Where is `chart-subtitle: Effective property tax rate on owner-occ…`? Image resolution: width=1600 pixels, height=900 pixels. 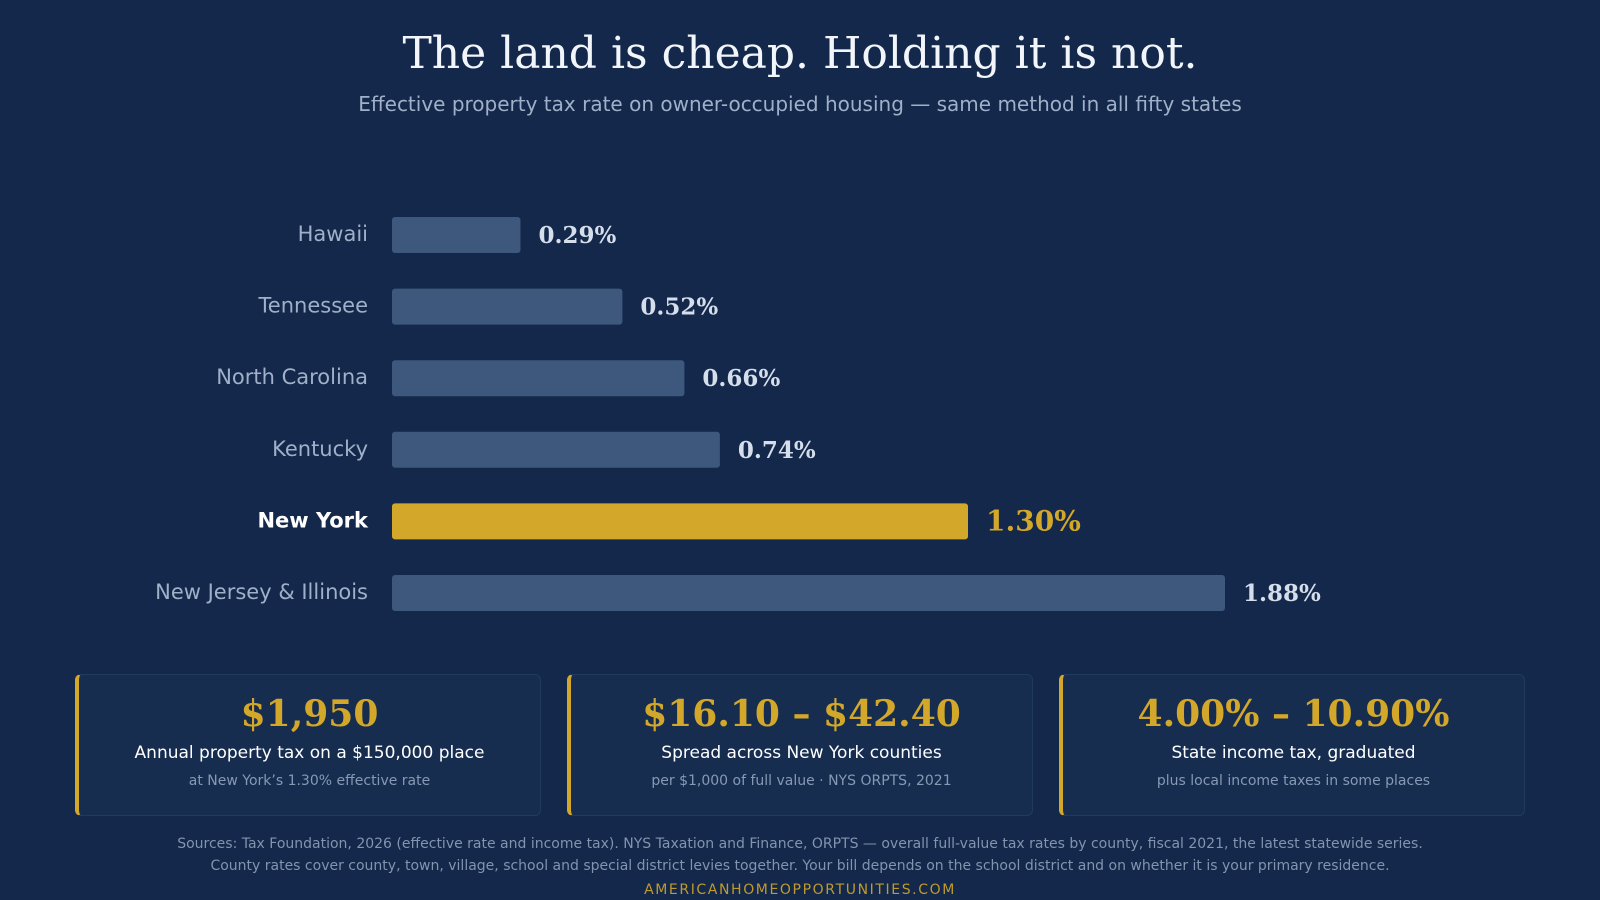
chart-subtitle: Effective property tax rate on owner-occ… is located at coordinates (800, 104).